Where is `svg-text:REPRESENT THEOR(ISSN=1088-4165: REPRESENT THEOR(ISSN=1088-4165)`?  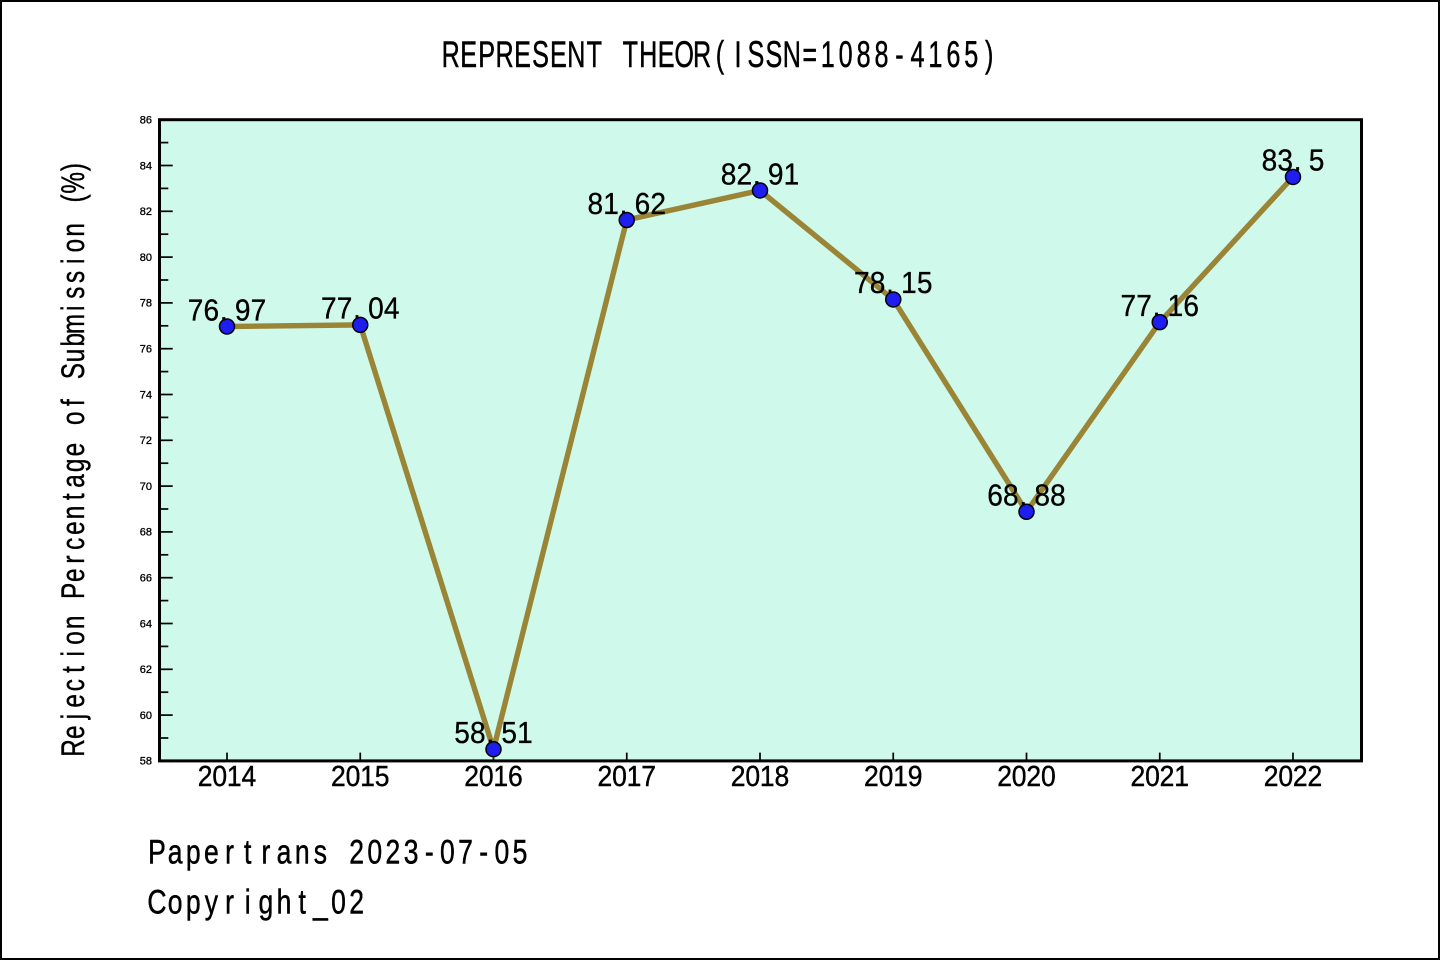
svg-text:REPRESENT THEOR(ISSN=1088-4165: REPRESENT THEOR(ISSN=1088-4165) is located at coordinates (718, 54).